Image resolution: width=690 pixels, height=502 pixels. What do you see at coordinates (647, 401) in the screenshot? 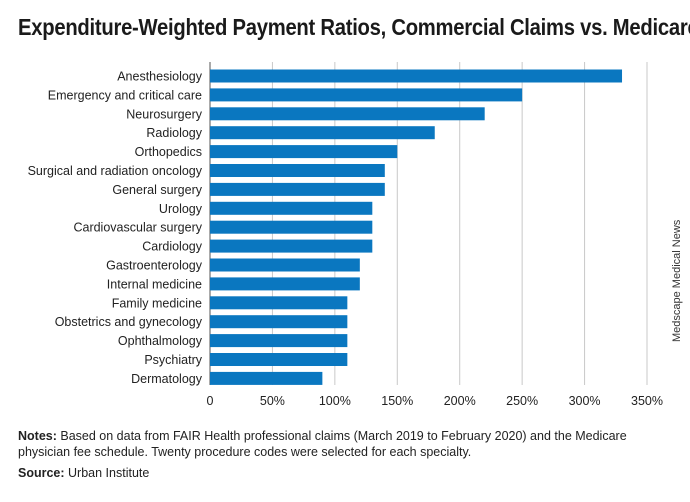
I see `x-tick-label: 350%` at bounding box center [647, 401].